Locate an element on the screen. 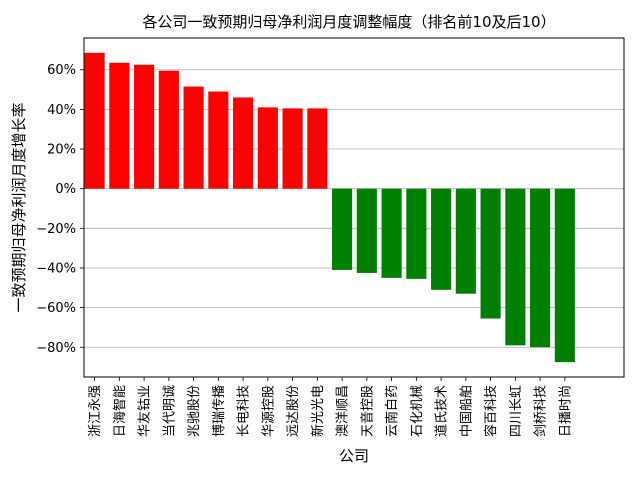 This screenshot has height=480, width=640. chart-title: 各公司一致预期归母净利润月度调整幅度（排名前10及后10） is located at coordinates (348, 22).